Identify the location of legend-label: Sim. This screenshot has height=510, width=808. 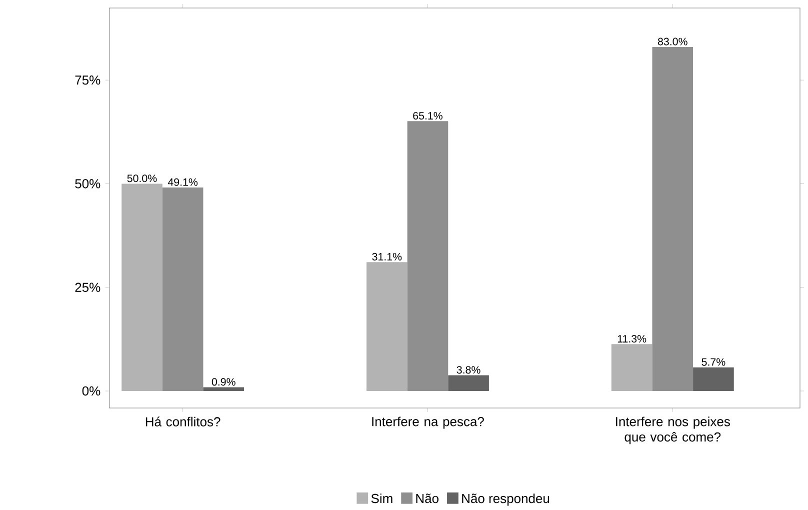
(381, 498).